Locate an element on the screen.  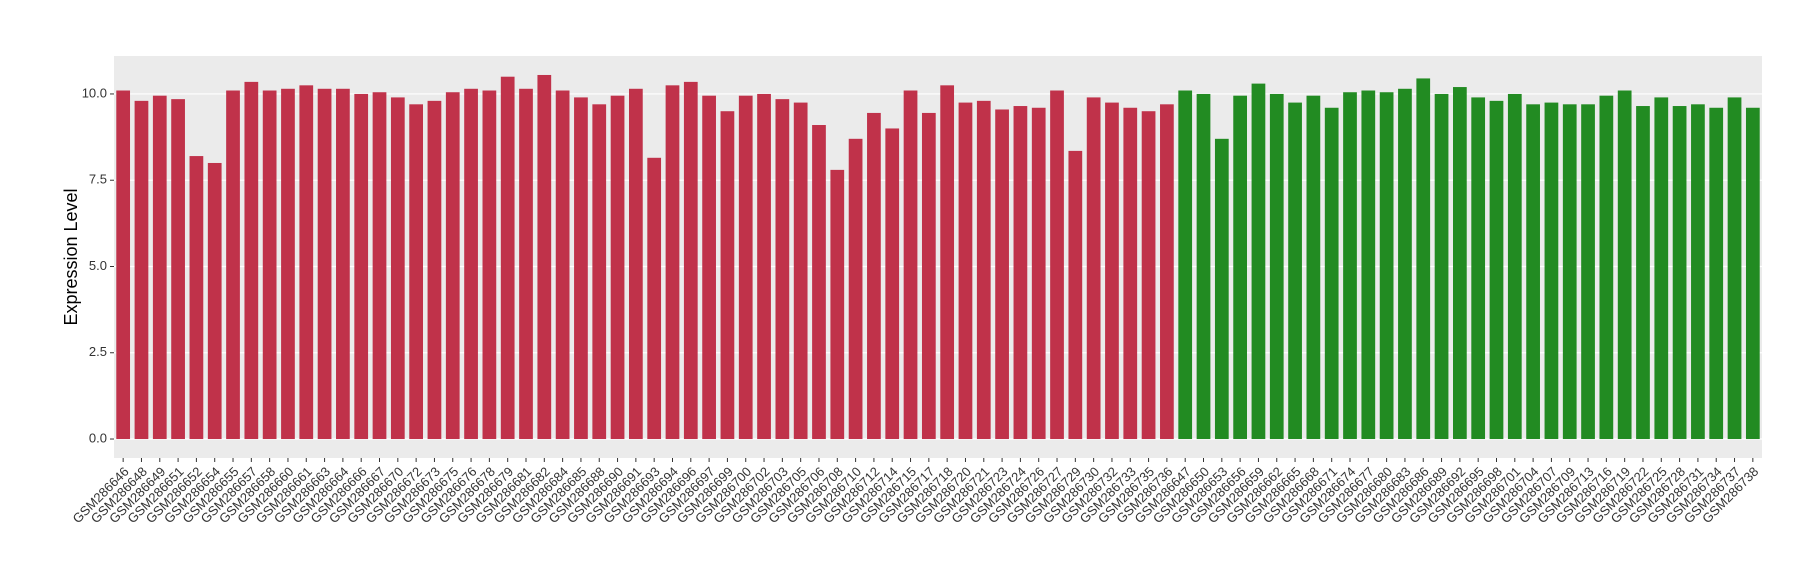
y-tick-label: 10.0 is located at coordinates (94, 92).